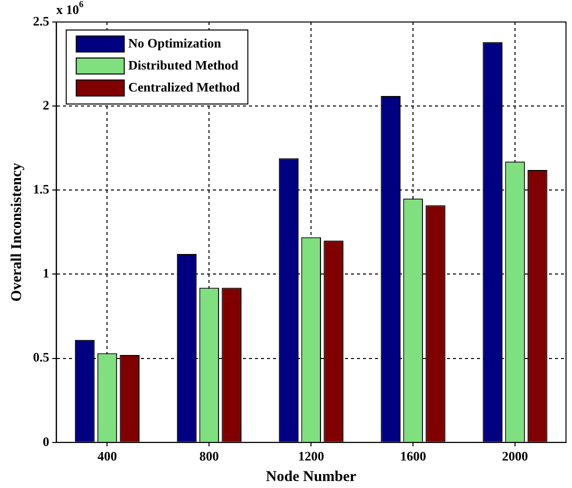 The width and height of the screenshot is (572, 488). What do you see at coordinates (311, 476) in the screenshot?
I see `x-axis-title: Node Number` at bounding box center [311, 476].